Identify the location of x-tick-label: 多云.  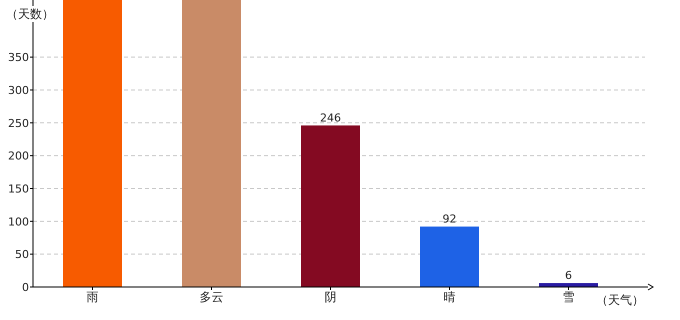
(212, 297).